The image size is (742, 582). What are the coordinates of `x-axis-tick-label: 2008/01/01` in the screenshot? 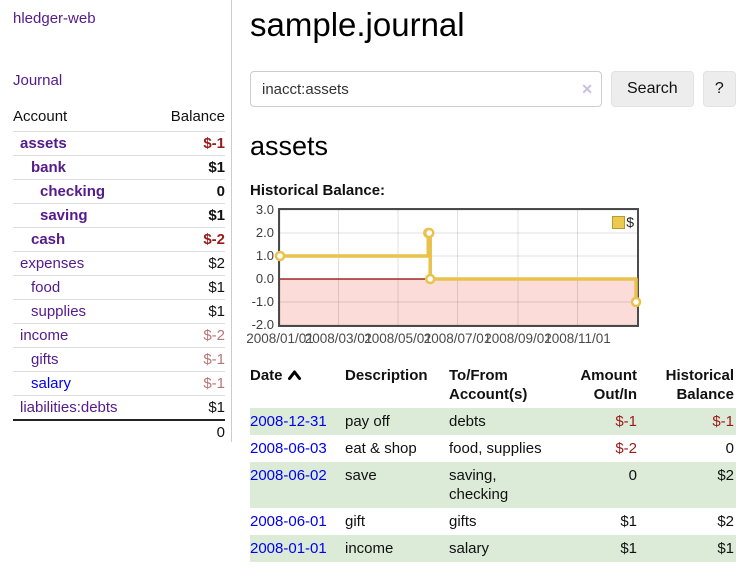 It's located at (280, 338).